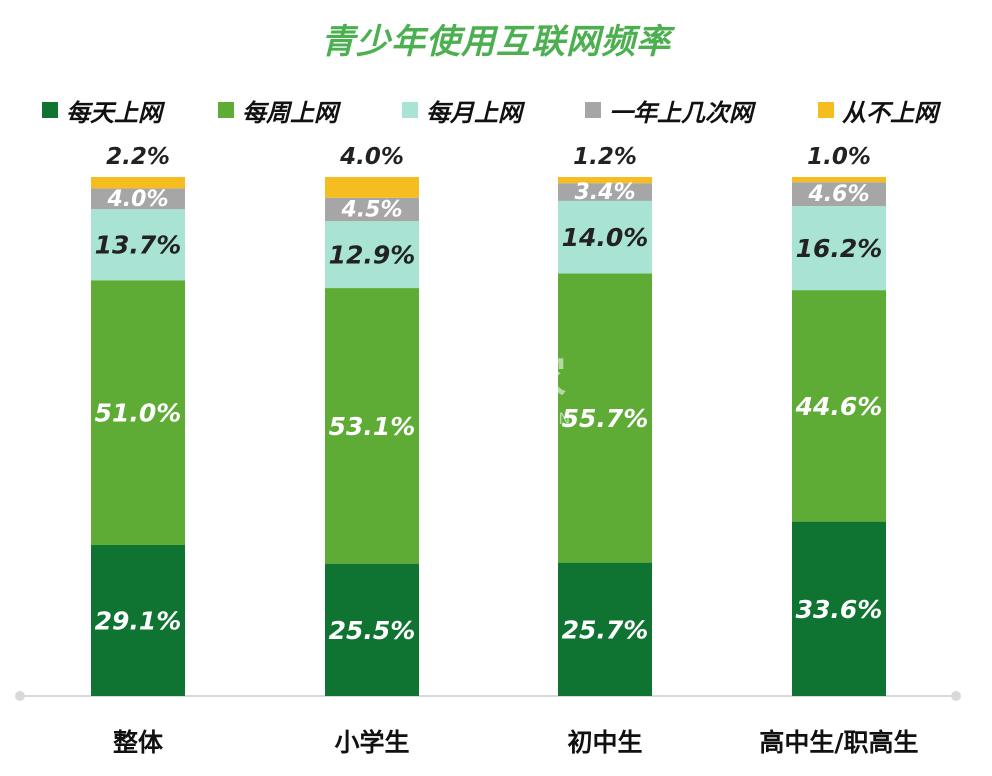 Image resolution: width=992 pixels, height=776 pixels. What do you see at coordinates (496, 42) in the screenshot?
I see `chart-title: 青少年使用互联网频率` at bounding box center [496, 42].